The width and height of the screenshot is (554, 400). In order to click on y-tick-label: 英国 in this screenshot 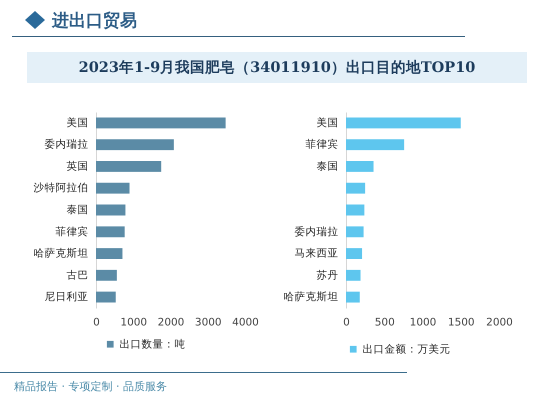, I will do `click(77, 165)`.